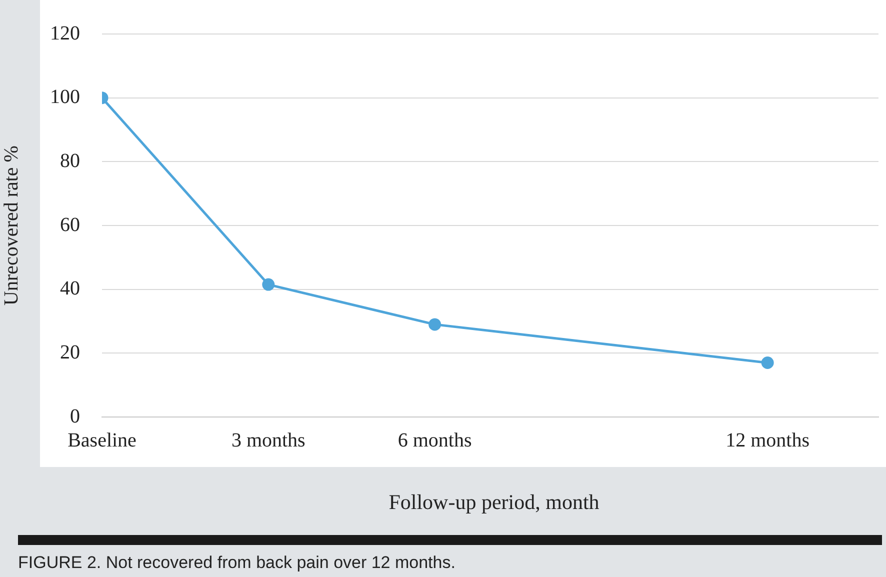  What do you see at coordinates (435, 440) in the screenshot?
I see `x-tick-label: 6 months` at bounding box center [435, 440].